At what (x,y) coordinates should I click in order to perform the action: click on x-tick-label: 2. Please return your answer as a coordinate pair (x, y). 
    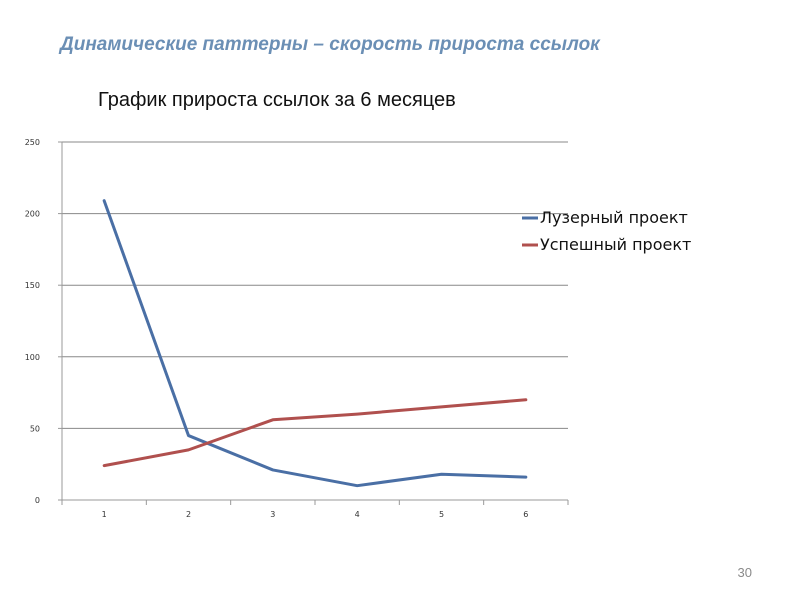
    Looking at the image, I should click on (188, 514).